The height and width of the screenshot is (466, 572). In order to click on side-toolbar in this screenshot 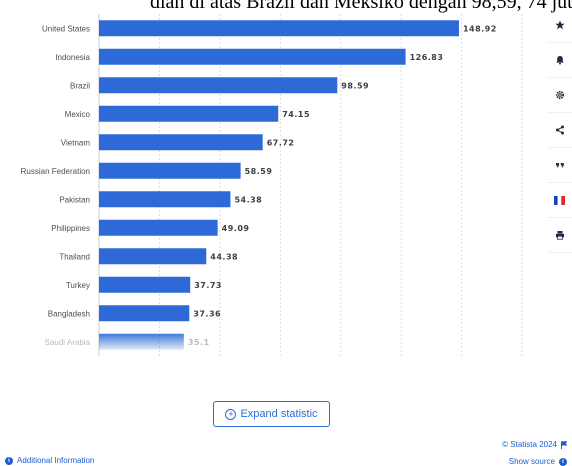, I will do `click(559, 130)`.